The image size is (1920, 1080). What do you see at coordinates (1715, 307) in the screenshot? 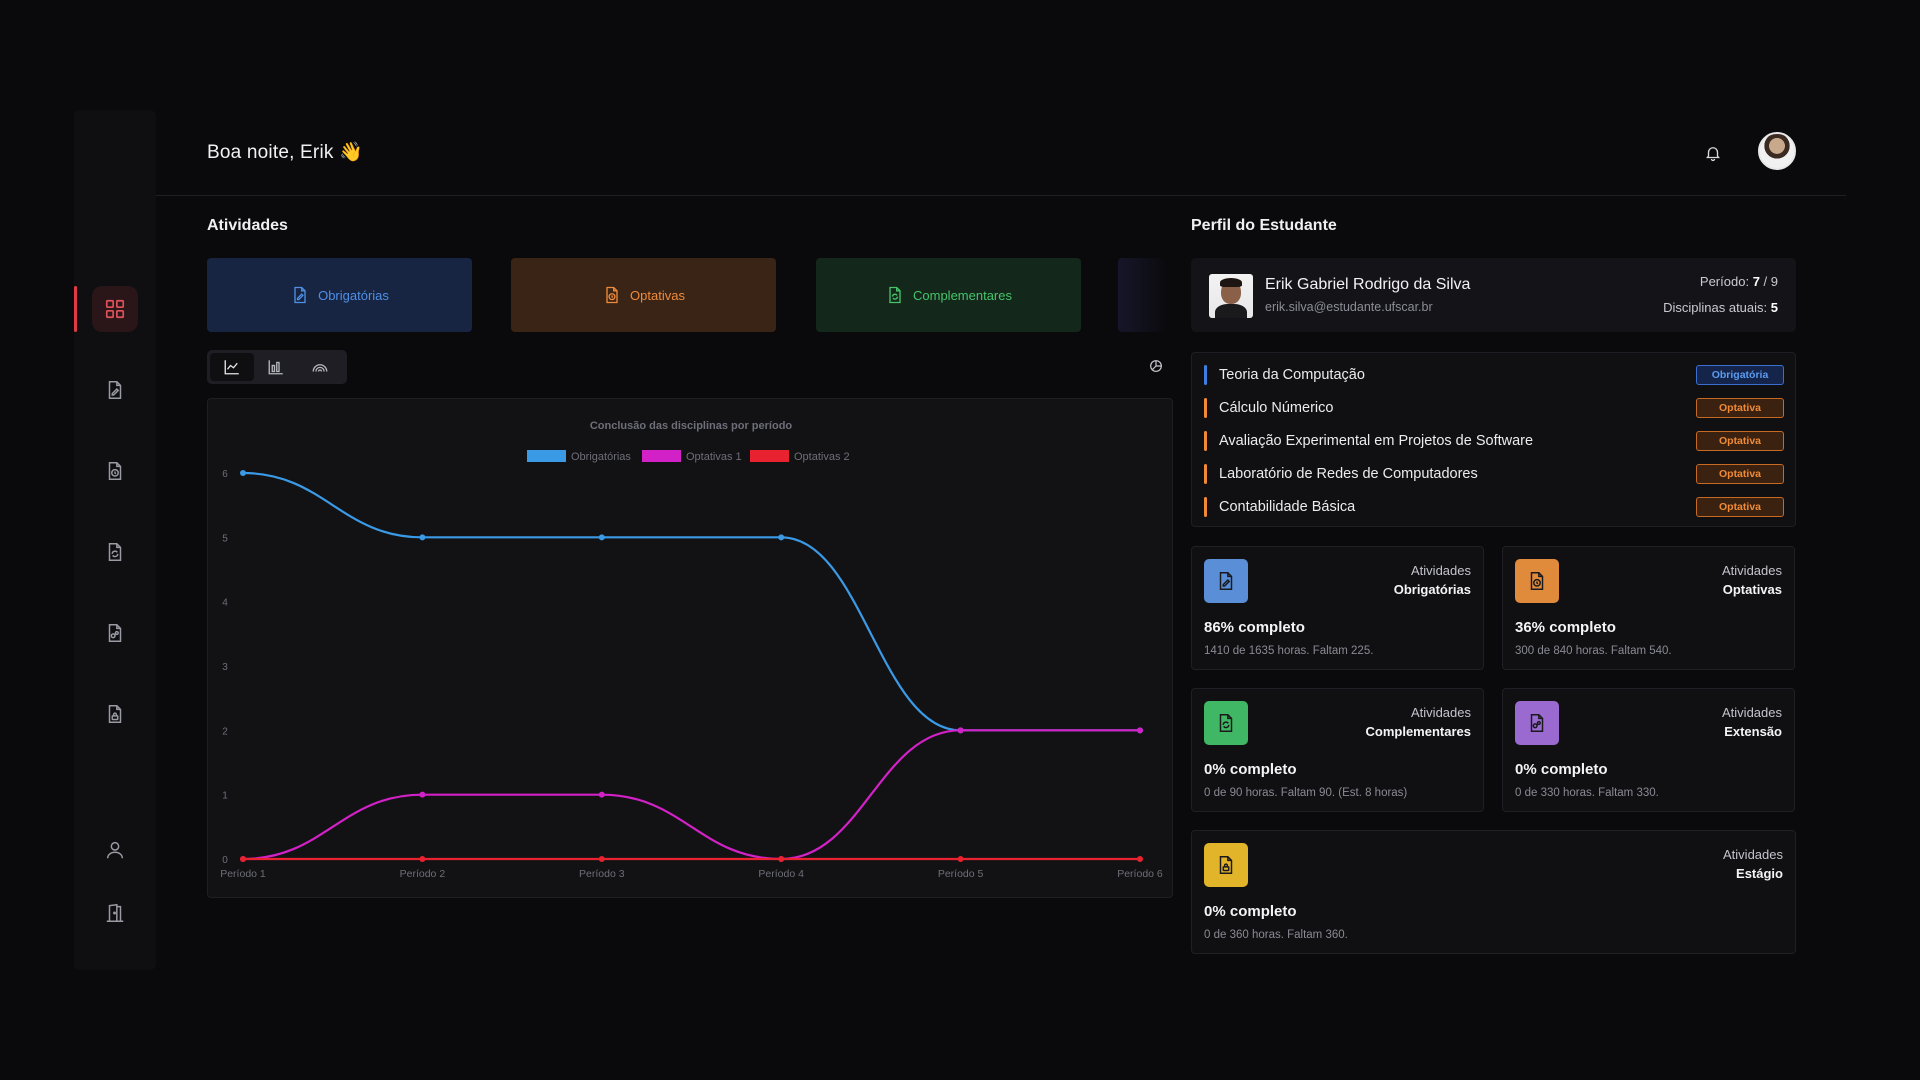
I see `disciplines-label: Disciplinas atuais:` at bounding box center [1715, 307].